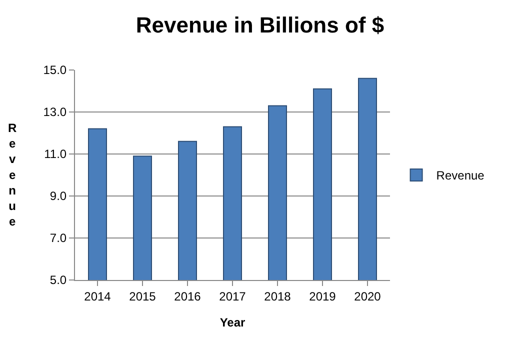 The image size is (520, 339). What do you see at coordinates (98, 296) in the screenshot?
I see `x-tick-label: 2014` at bounding box center [98, 296].